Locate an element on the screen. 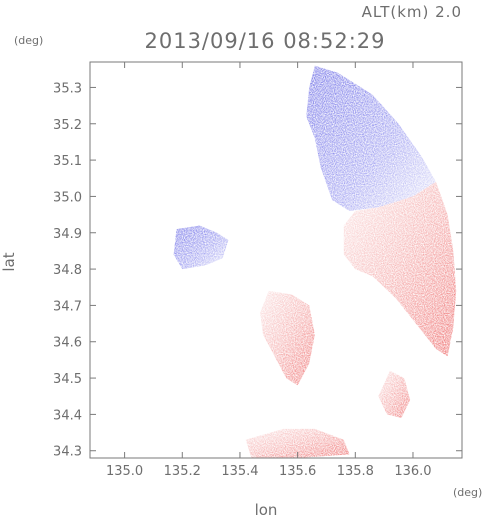  y-tick-label: 34.5 is located at coordinates (67, 379).